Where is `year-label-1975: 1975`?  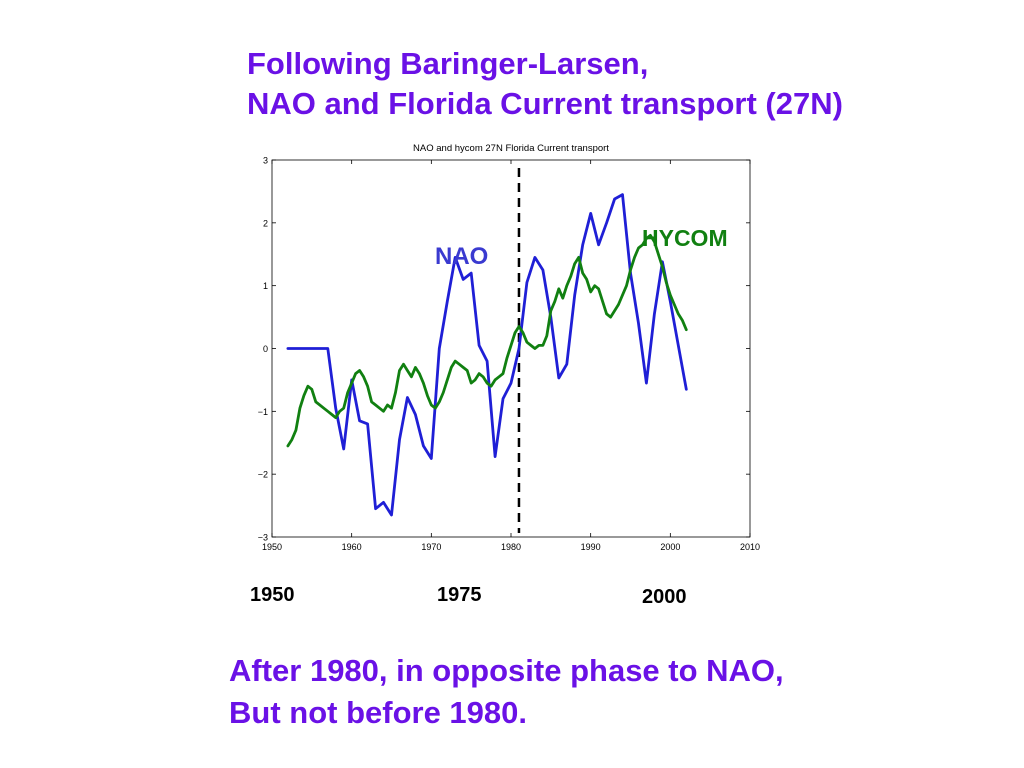
year-label-1975: 1975 is located at coordinates (459, 595).